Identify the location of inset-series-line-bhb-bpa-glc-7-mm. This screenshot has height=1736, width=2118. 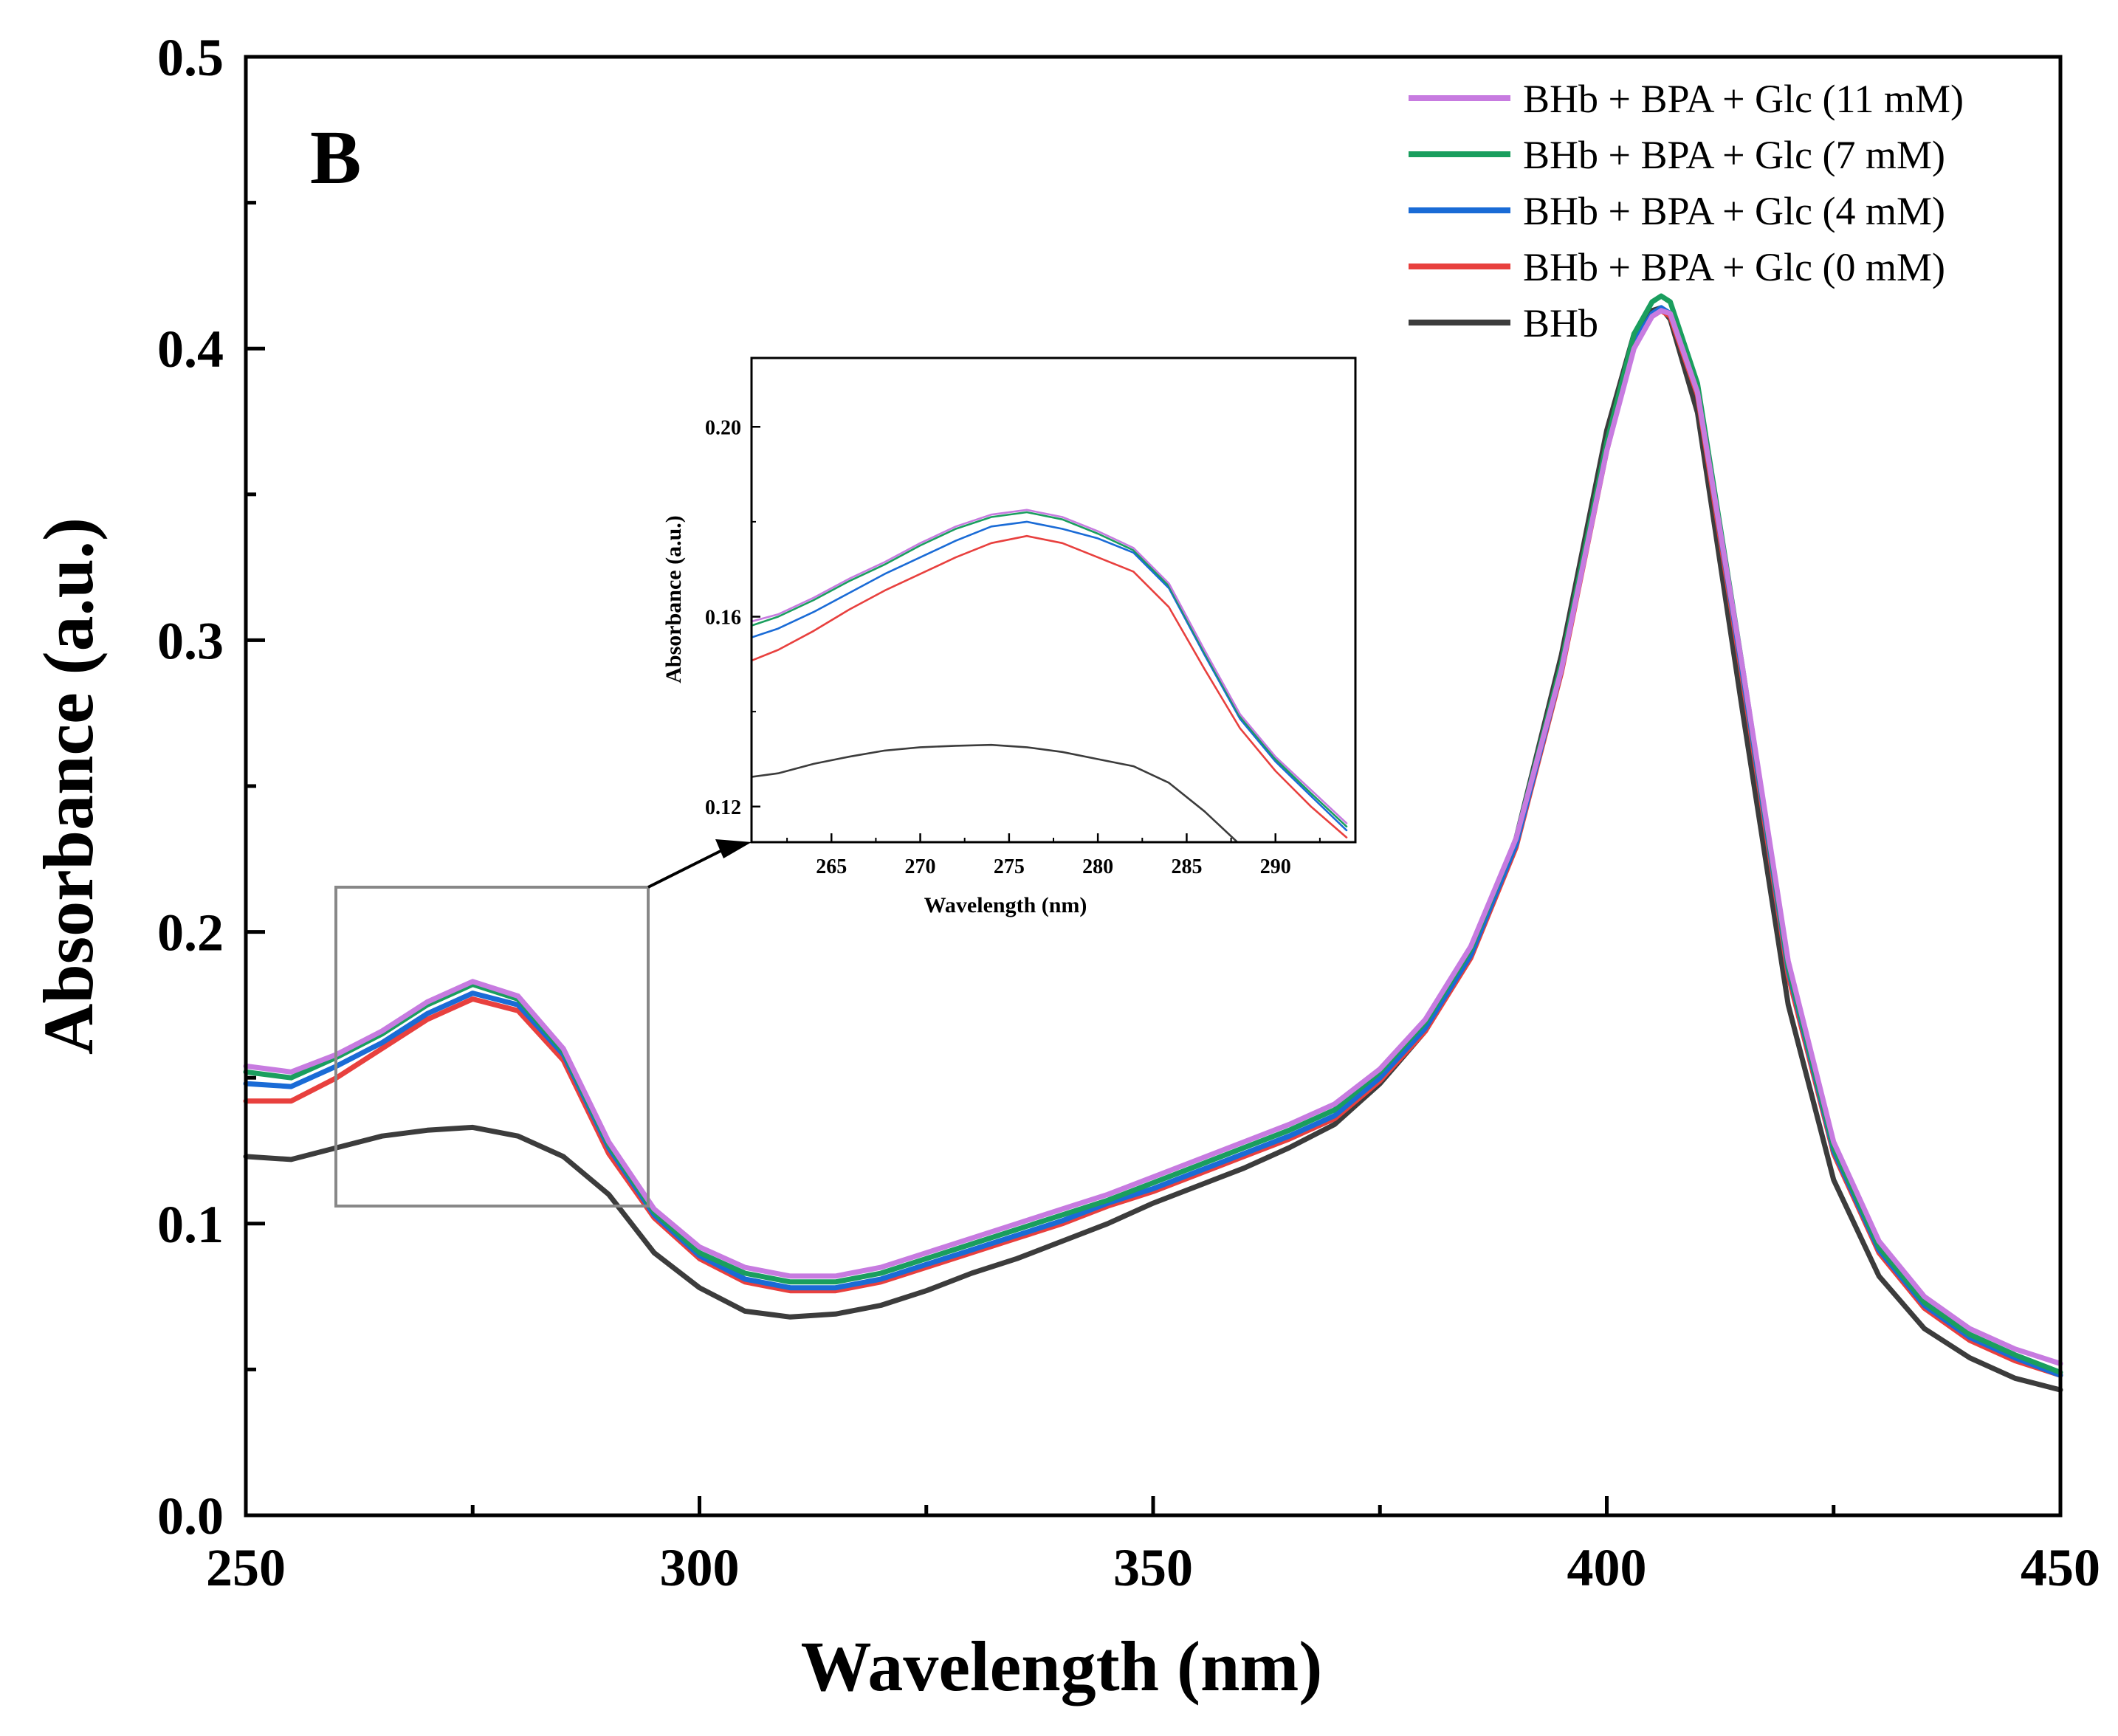
(1050, 669).